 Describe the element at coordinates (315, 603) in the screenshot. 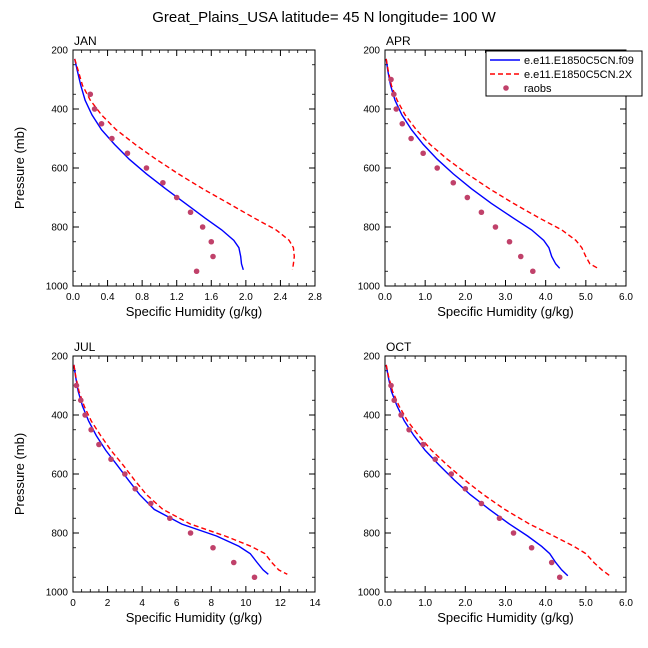

I see `x-tick-label: 14` at that location.